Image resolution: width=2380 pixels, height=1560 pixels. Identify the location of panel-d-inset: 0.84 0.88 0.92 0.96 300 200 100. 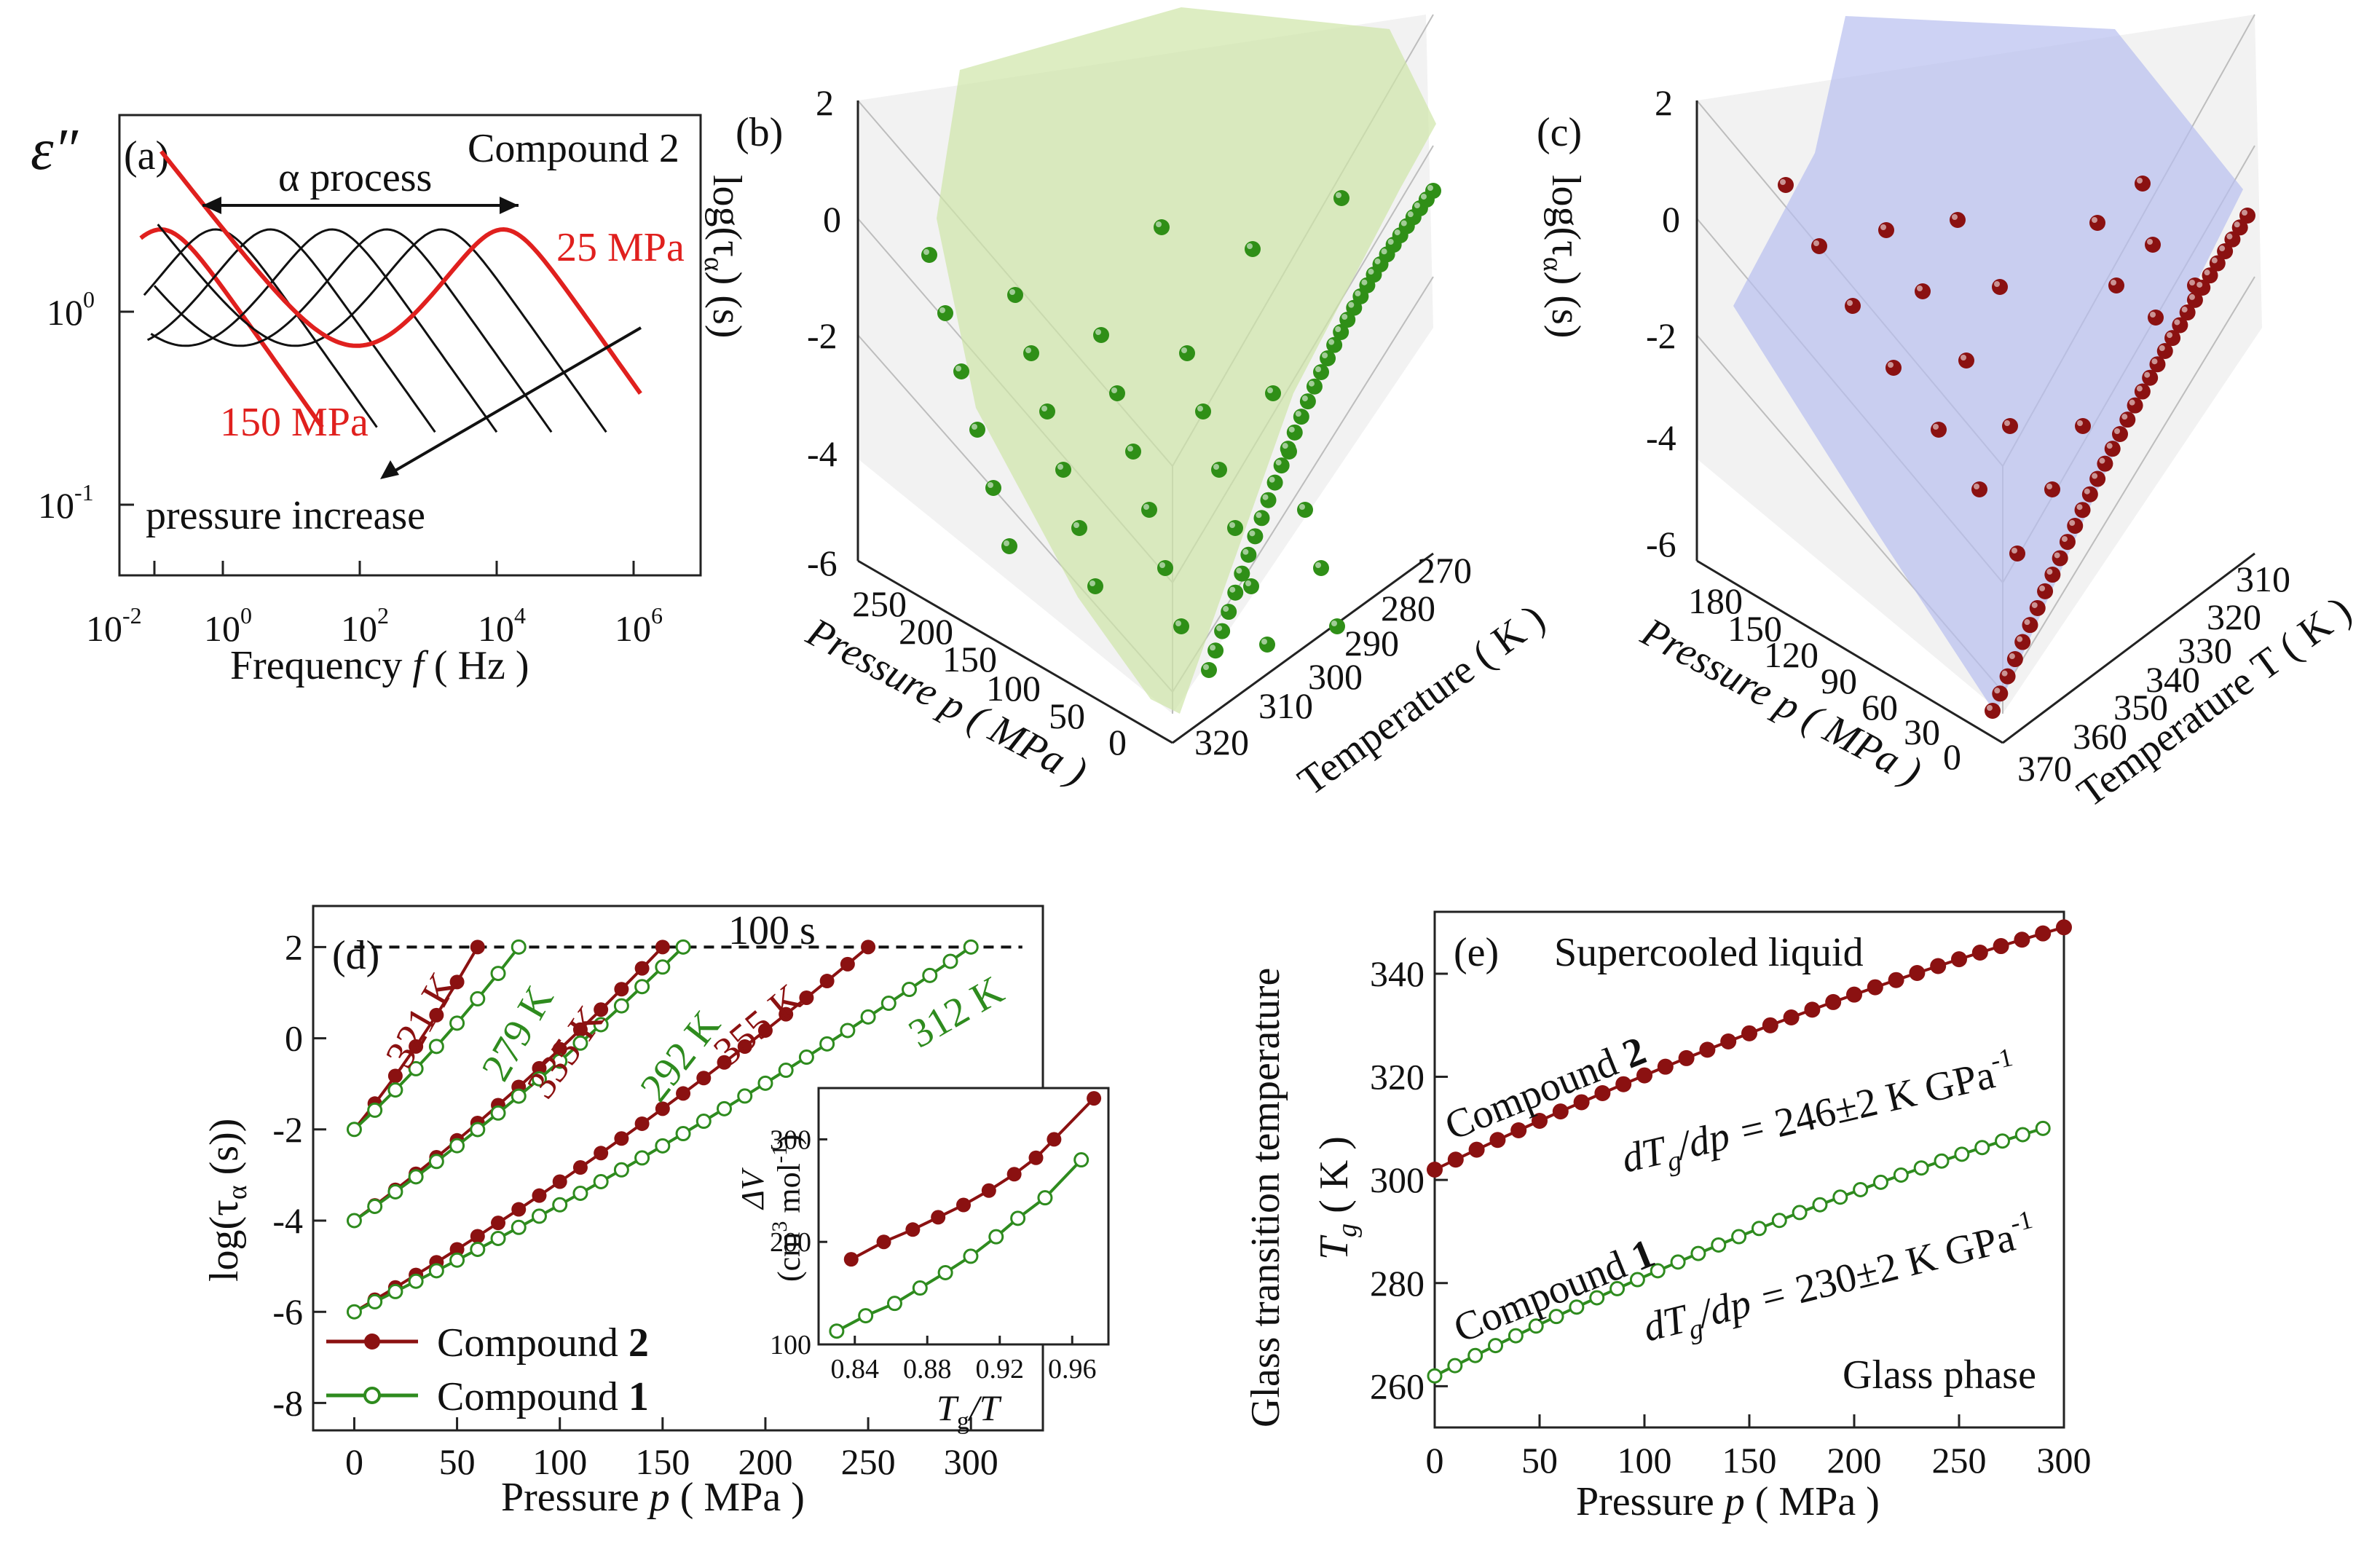
(936, 1237).